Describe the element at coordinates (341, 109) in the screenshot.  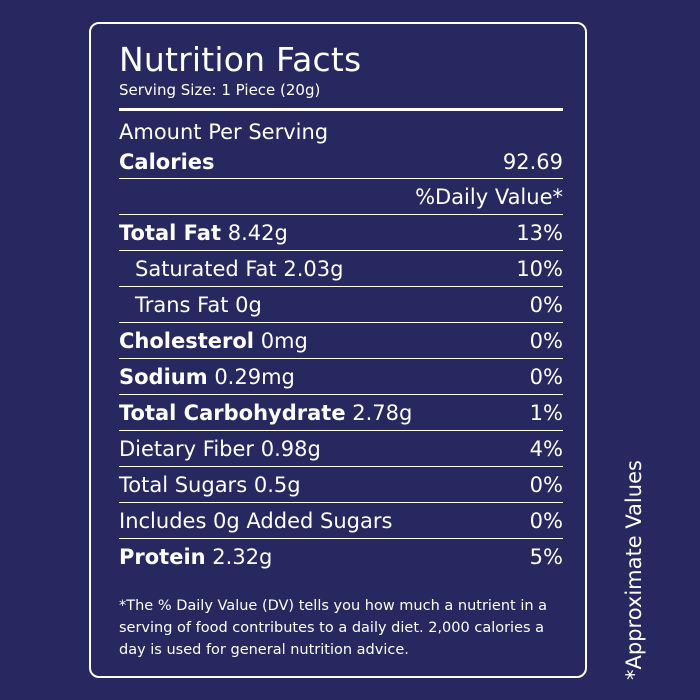
I see `divider` at that location.